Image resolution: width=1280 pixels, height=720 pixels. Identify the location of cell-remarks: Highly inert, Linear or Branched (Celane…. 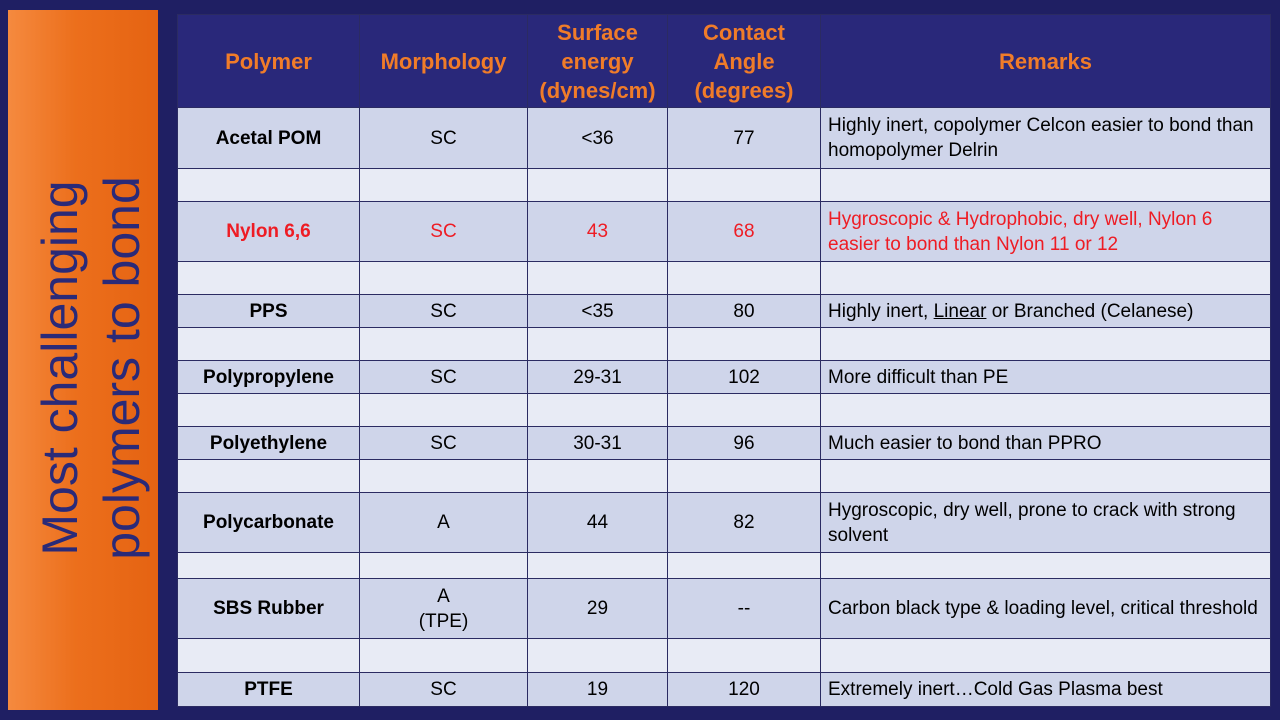
(1045, 311).